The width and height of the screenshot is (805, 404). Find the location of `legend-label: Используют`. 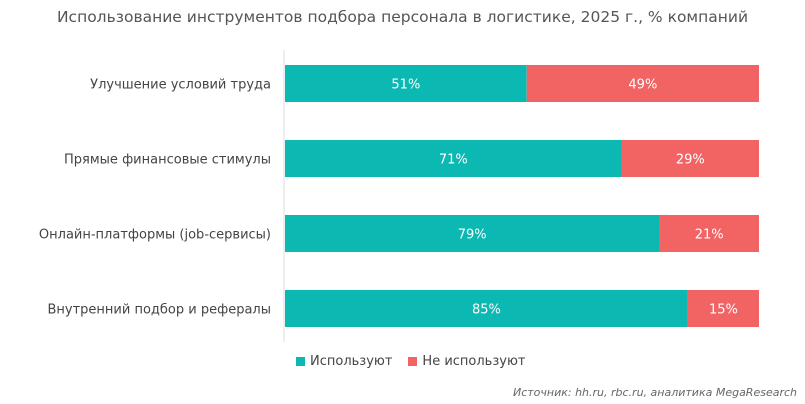

legend-label: Используют is located at coordinates (351, 361).